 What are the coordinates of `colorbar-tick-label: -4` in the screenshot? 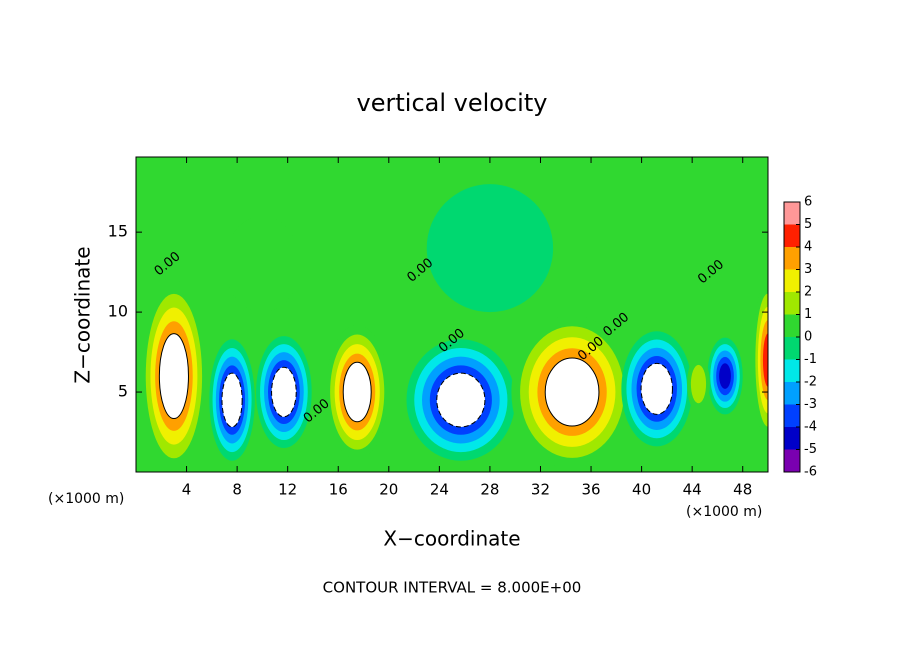 It's located at (810, 427).